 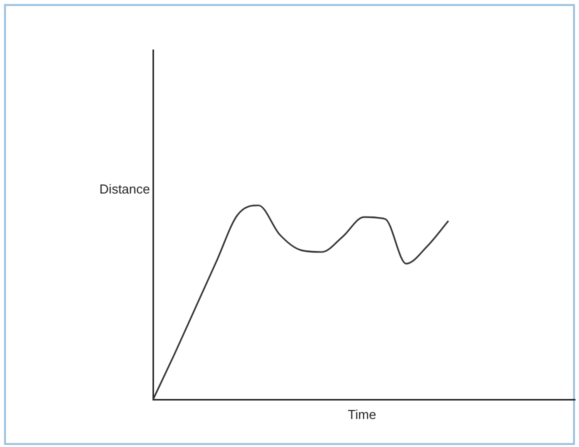 I want to click on x-axis-title: Time, so click(x=362, y=414).